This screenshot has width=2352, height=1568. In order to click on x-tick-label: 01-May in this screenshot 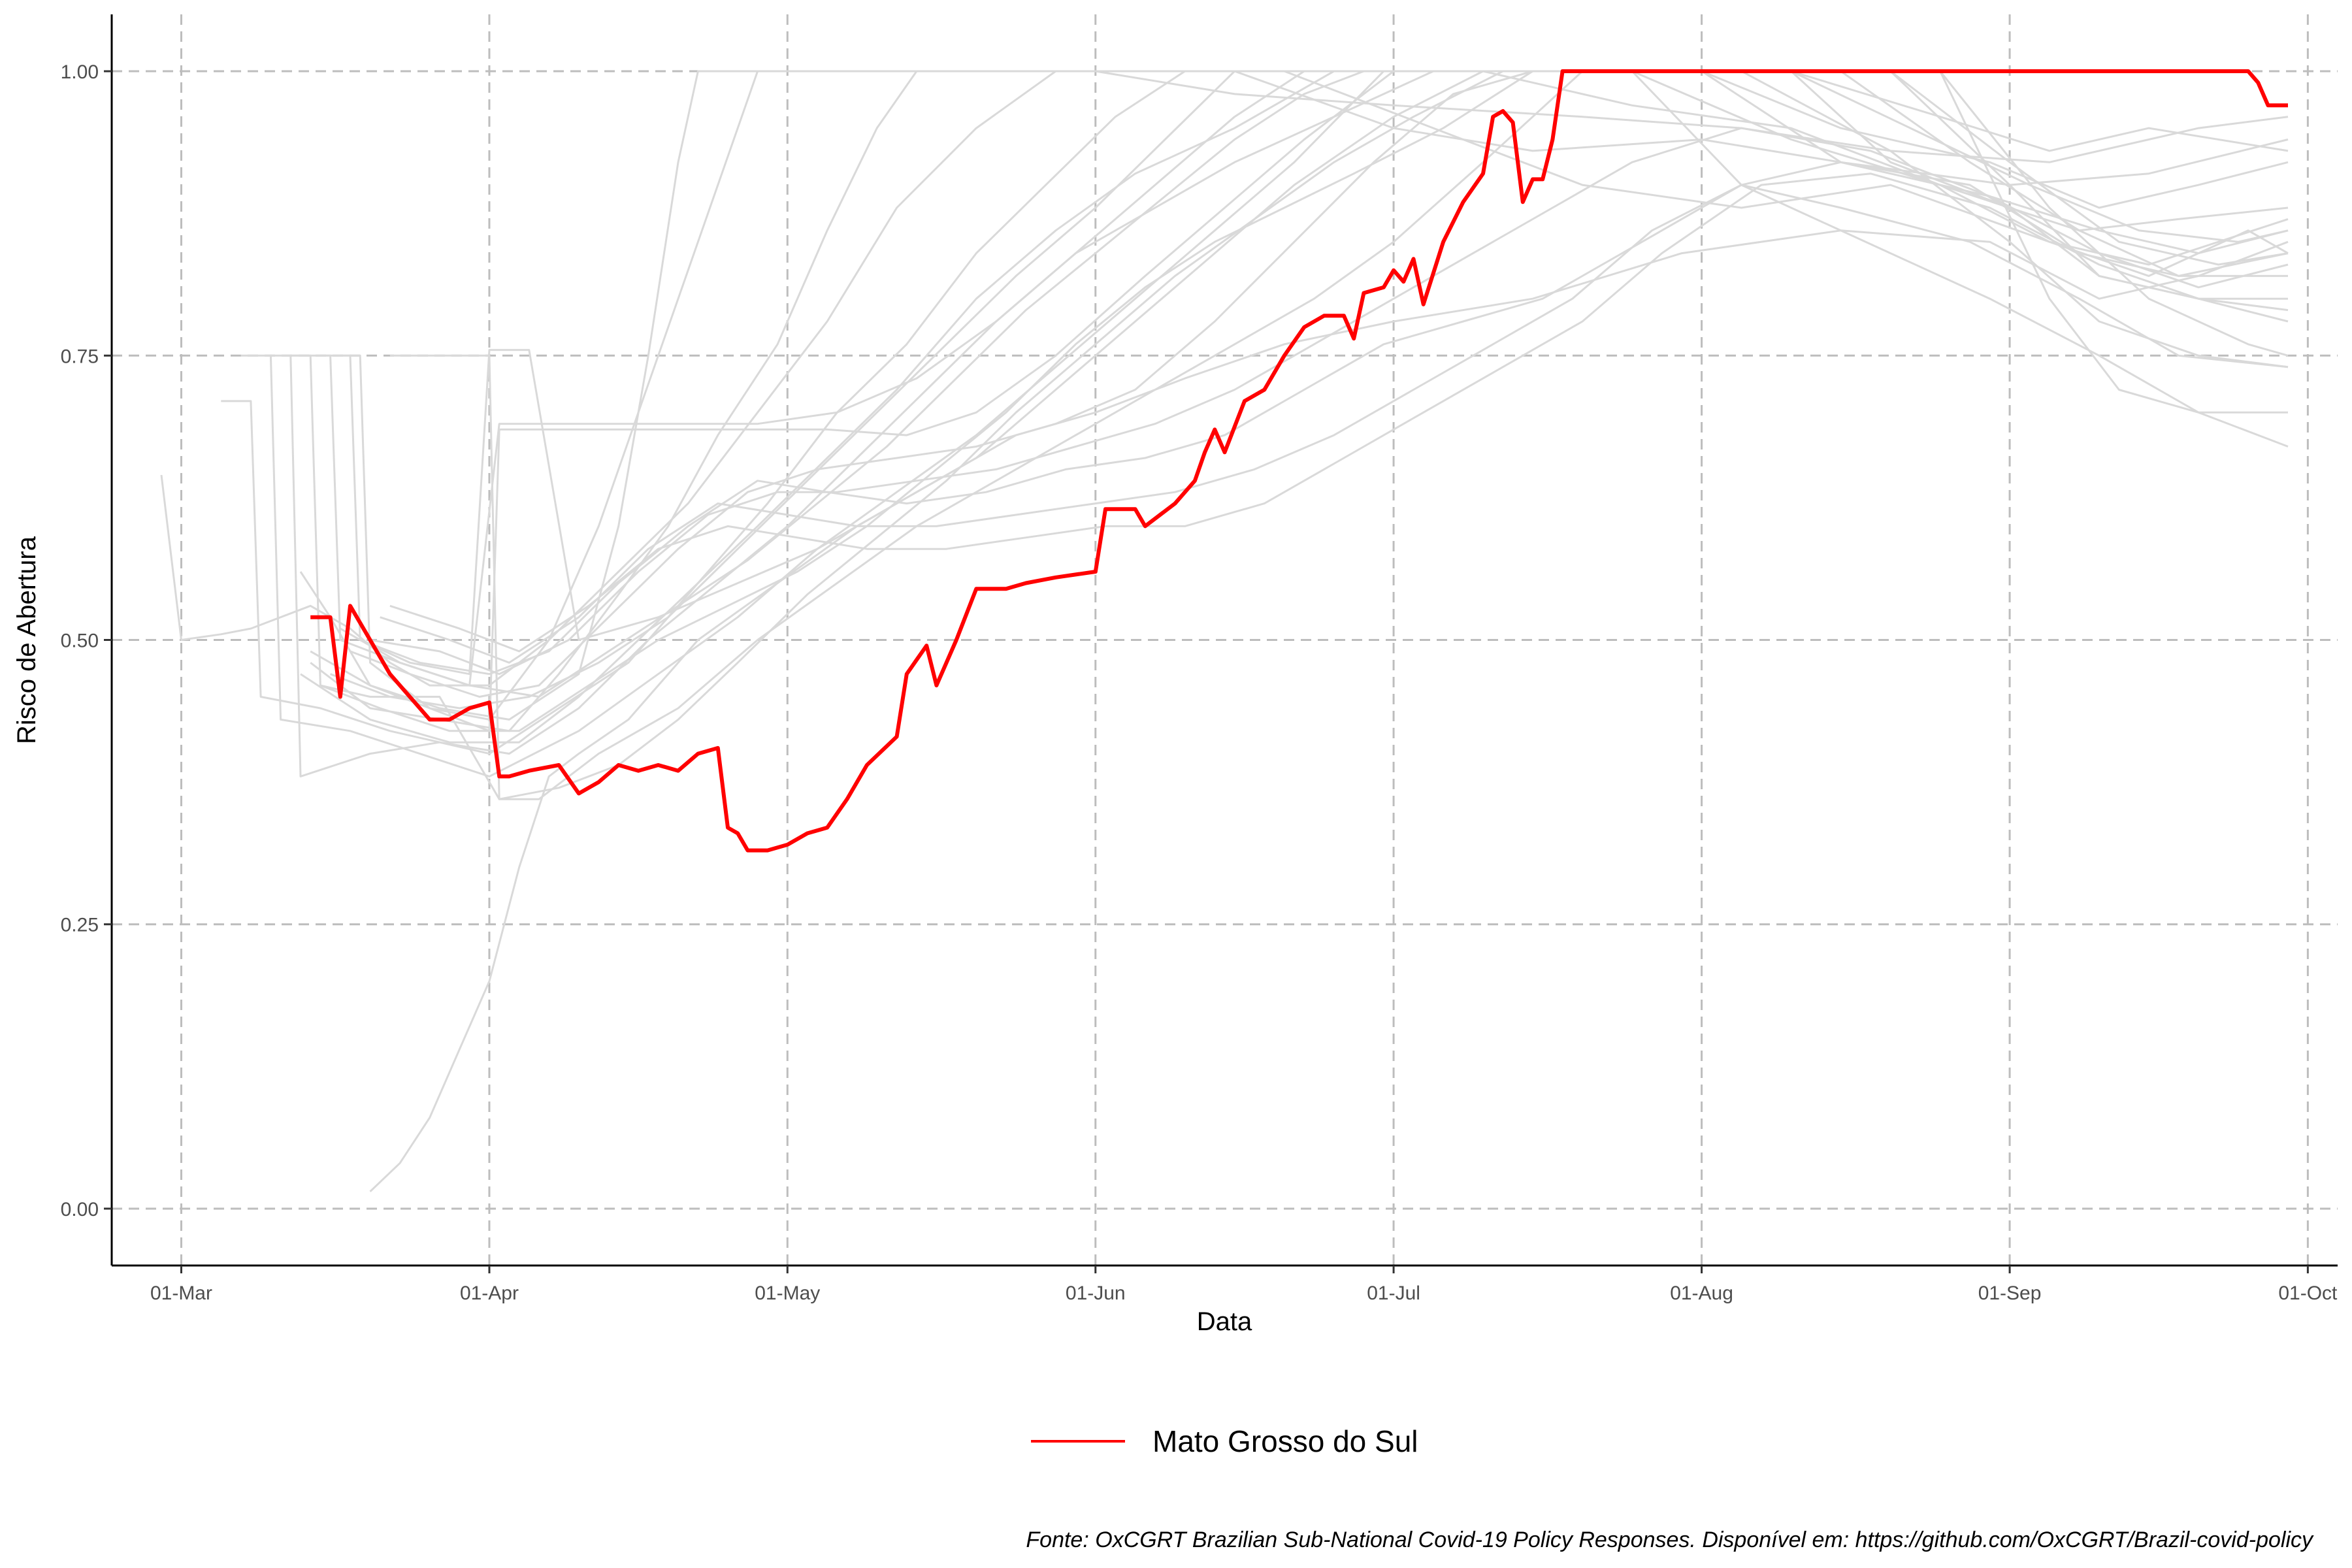, I will do `click(787, 1293)`.